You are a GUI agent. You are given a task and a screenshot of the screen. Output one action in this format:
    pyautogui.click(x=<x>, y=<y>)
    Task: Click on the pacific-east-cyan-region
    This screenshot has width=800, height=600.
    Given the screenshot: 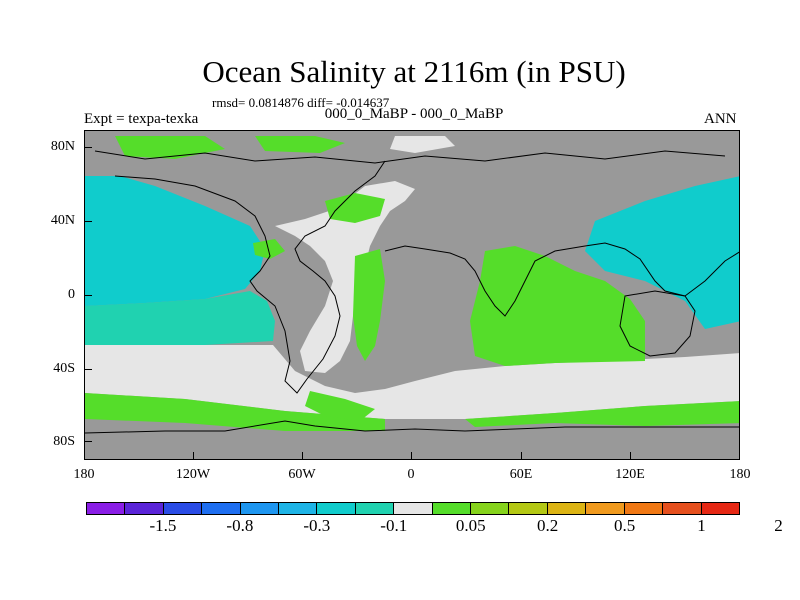 What is the action you would take?
    pyautogui.click(x=662, y=252)
    